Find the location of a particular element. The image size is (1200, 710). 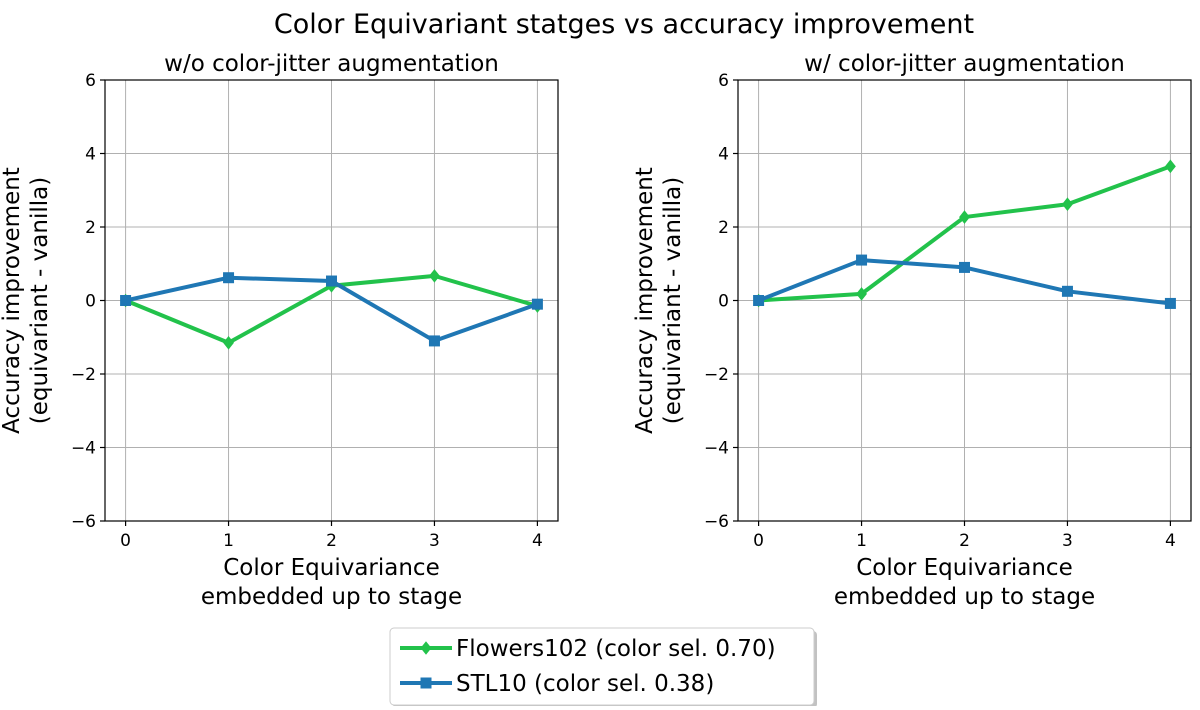

legend-entry: STL10 (color sel. 0.38) is located at coordinates (557, 684).